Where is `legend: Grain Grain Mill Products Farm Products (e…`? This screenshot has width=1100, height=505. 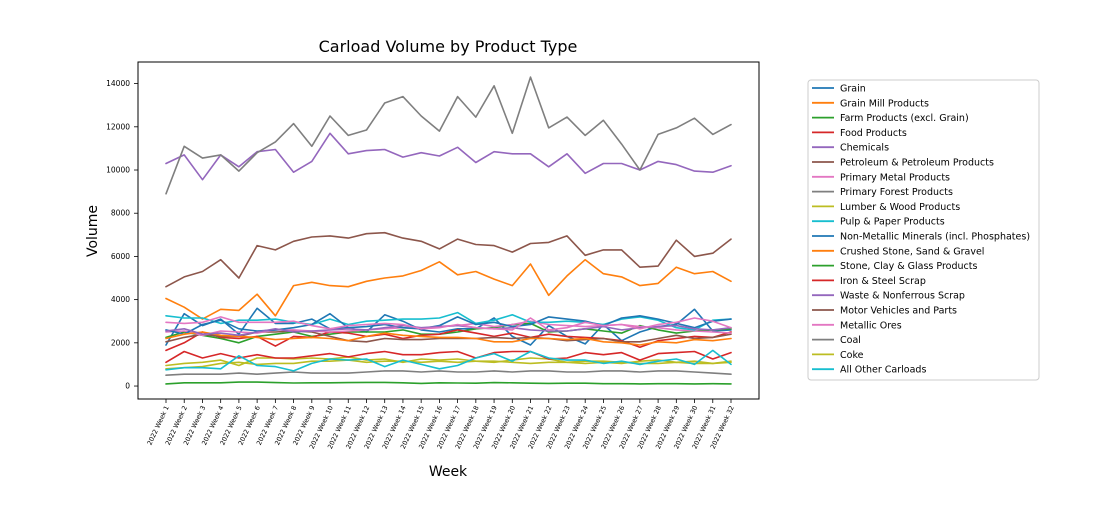 legend: Grain Grain Mill Products Farm Products (e… is located at coordinates (923, 230).